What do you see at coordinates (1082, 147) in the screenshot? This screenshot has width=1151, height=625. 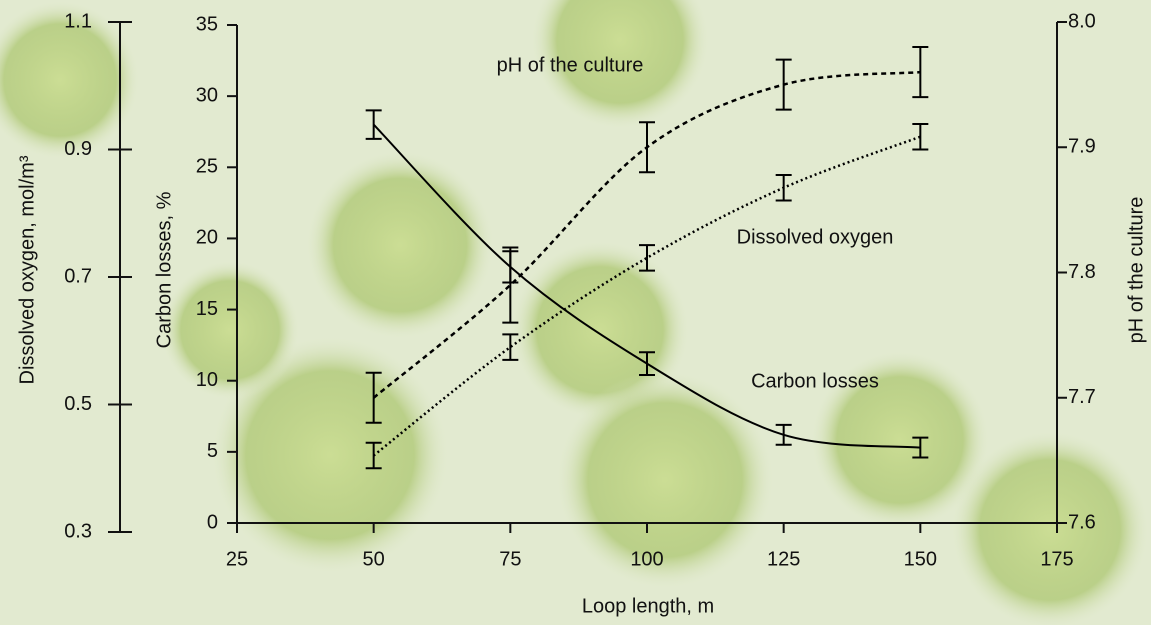 I see `y2-tick-label: 7.9` at bounding box center [1082, 147].